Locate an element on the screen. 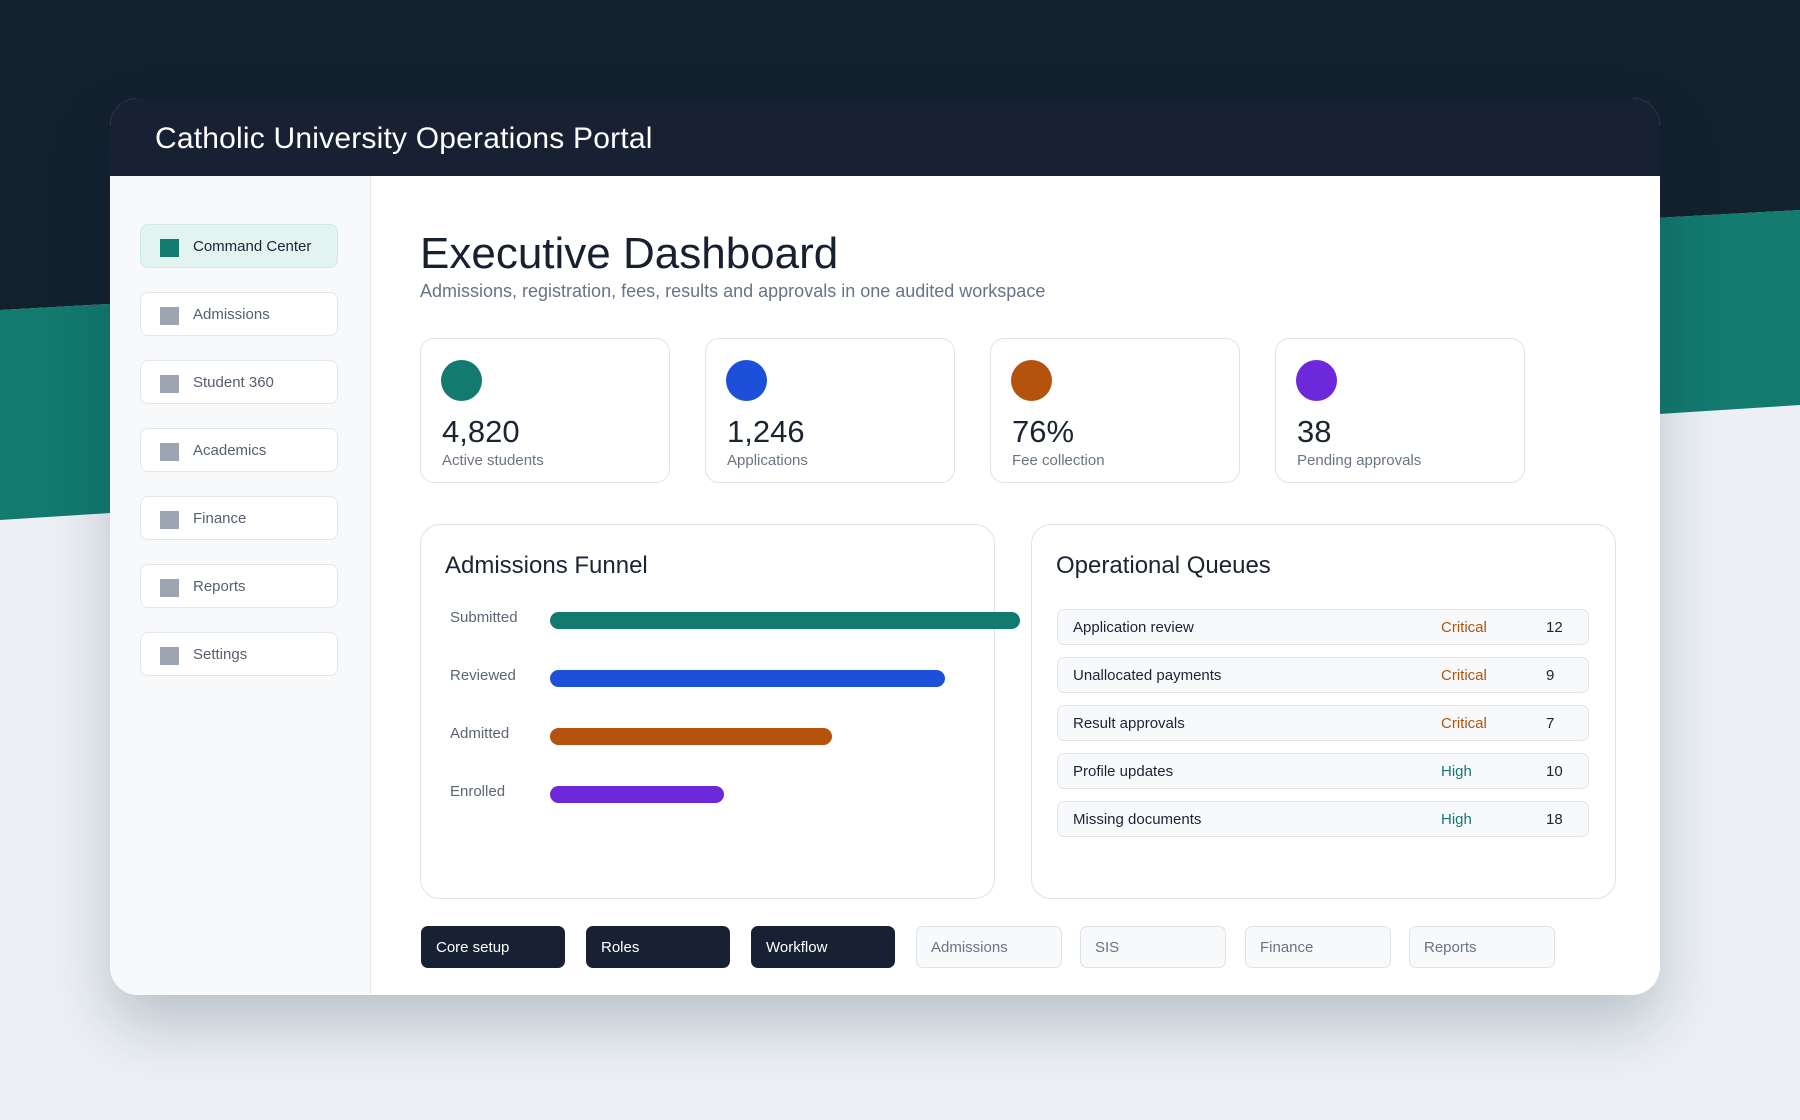  sidebar-item-finance: Finance is located at coordinates (239, 518).